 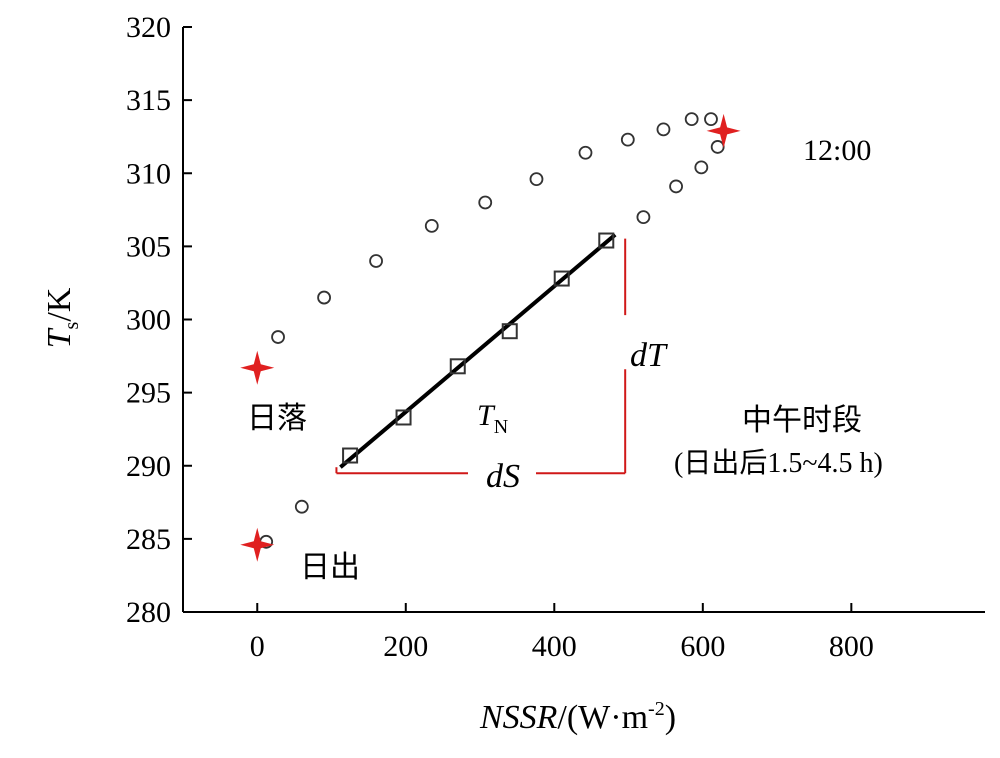 What do you see at coordinates (148, 539) in the screenshot?
I see `y-tick-label: 285` at bounding box center [148, 539].